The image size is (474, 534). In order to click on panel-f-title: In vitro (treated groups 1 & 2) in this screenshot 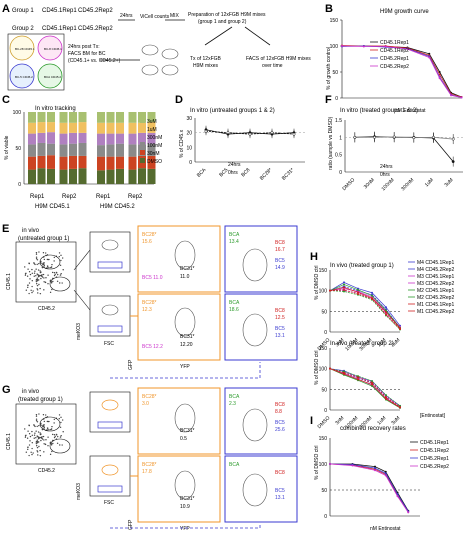, I will do `click(379, 111)`.